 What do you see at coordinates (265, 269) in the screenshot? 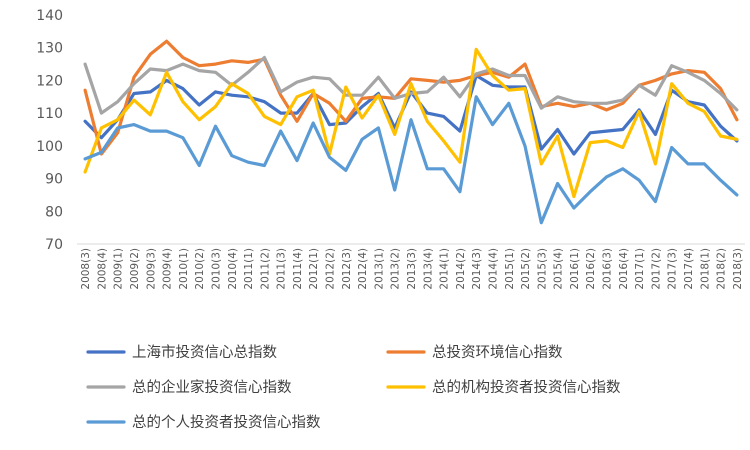
I see `x-tick-label: 2011(2)` at bounding box center [265, 269].